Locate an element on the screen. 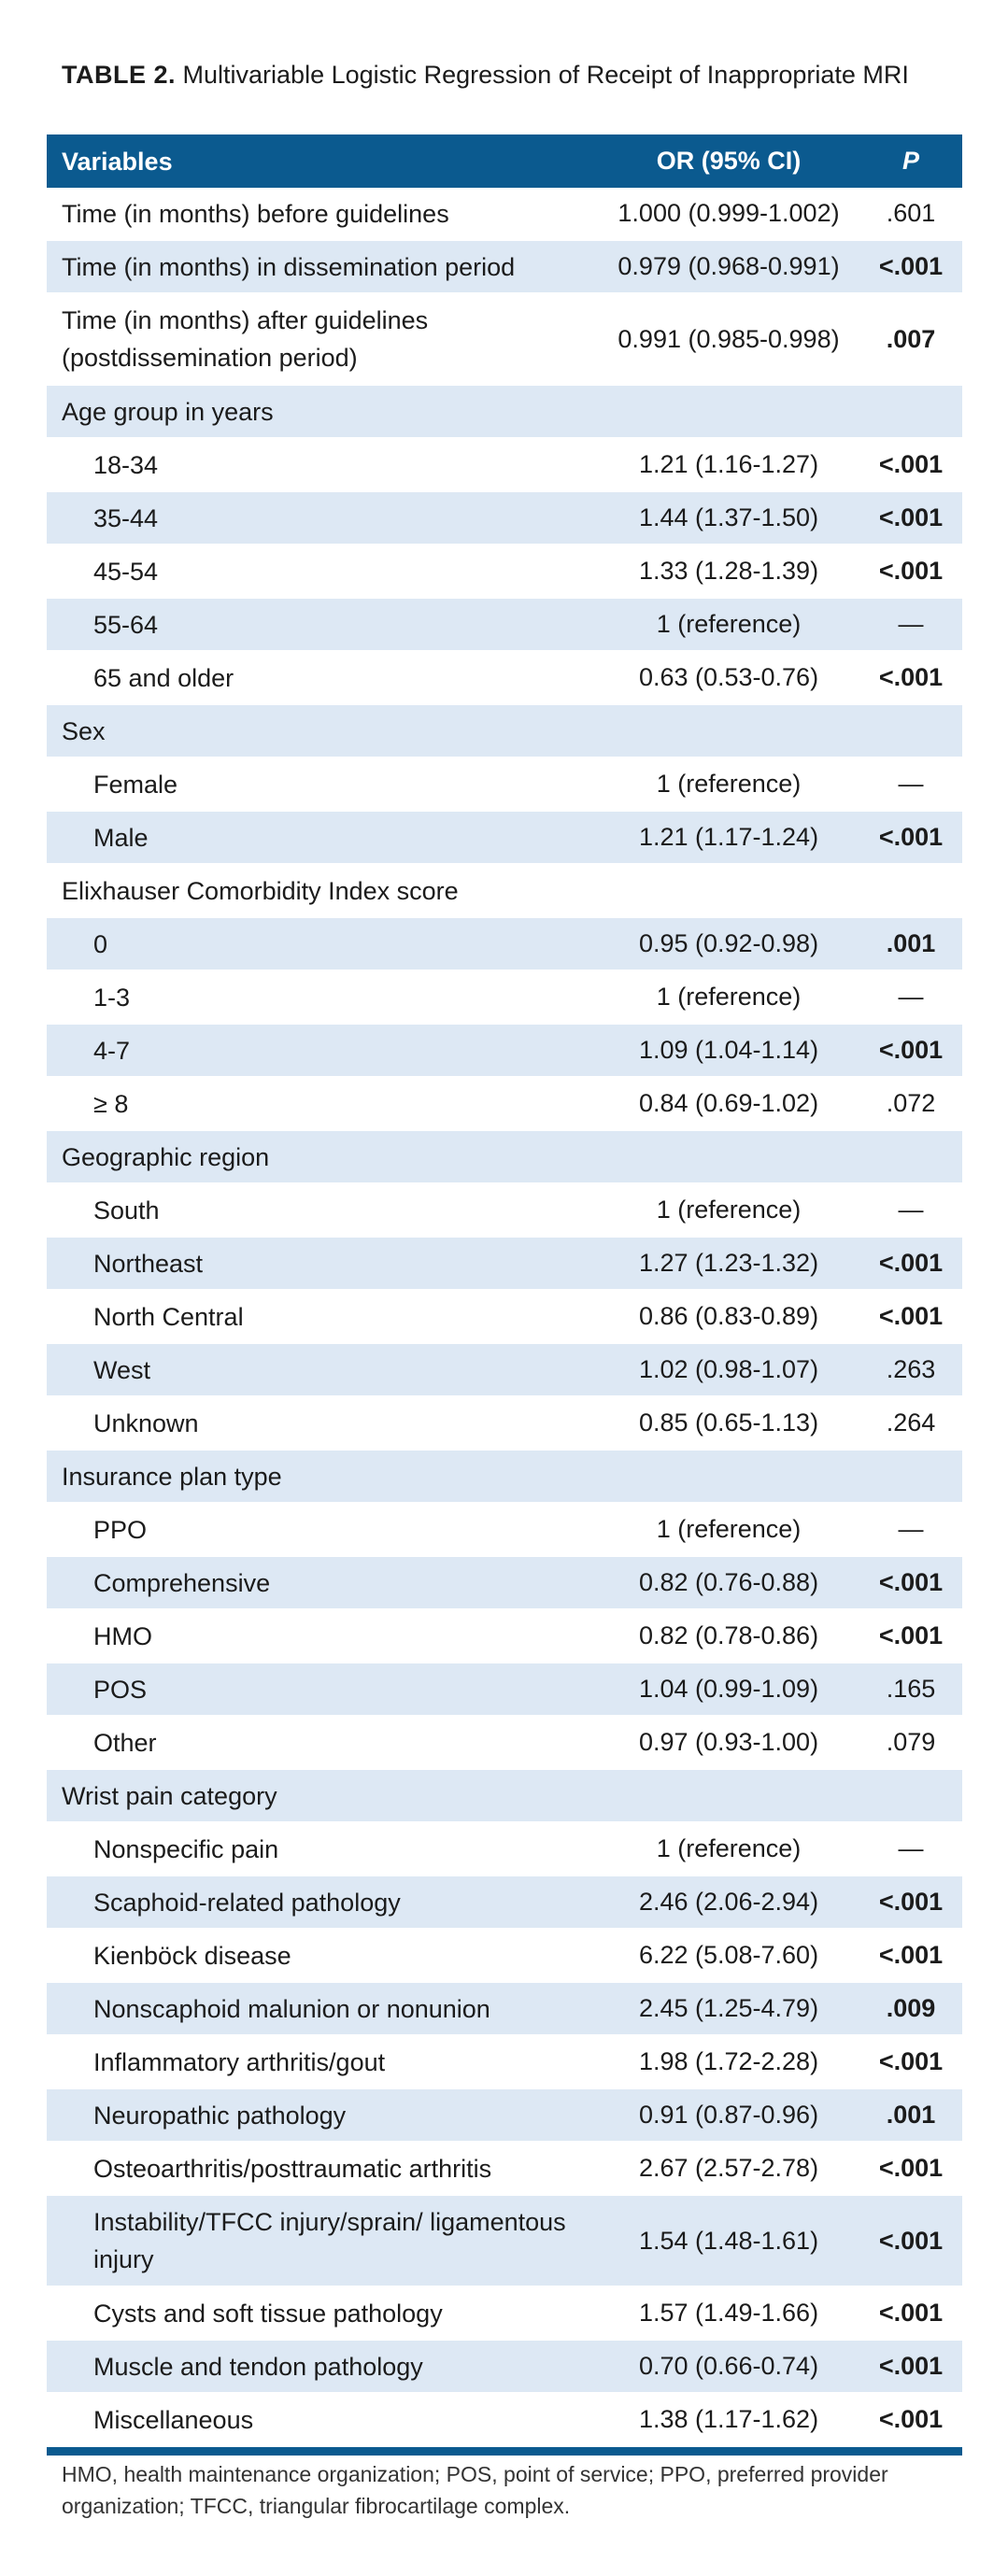 Image resolution: width=1008 pixels, height=2576 pixels. row-variable: 35-44 is located at coordinates (126, 517).